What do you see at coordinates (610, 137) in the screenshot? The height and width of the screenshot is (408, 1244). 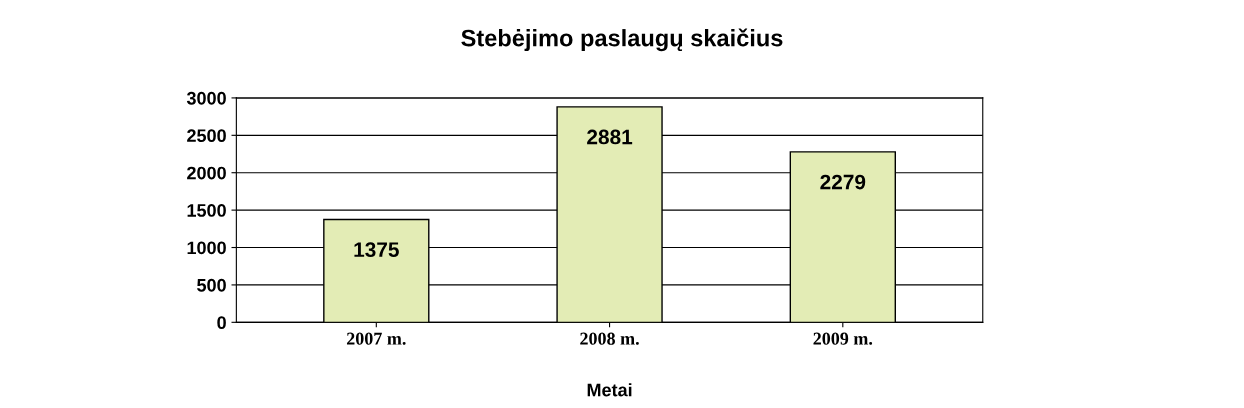 I see `data-label: 2881` at bounding box center [610, 137].